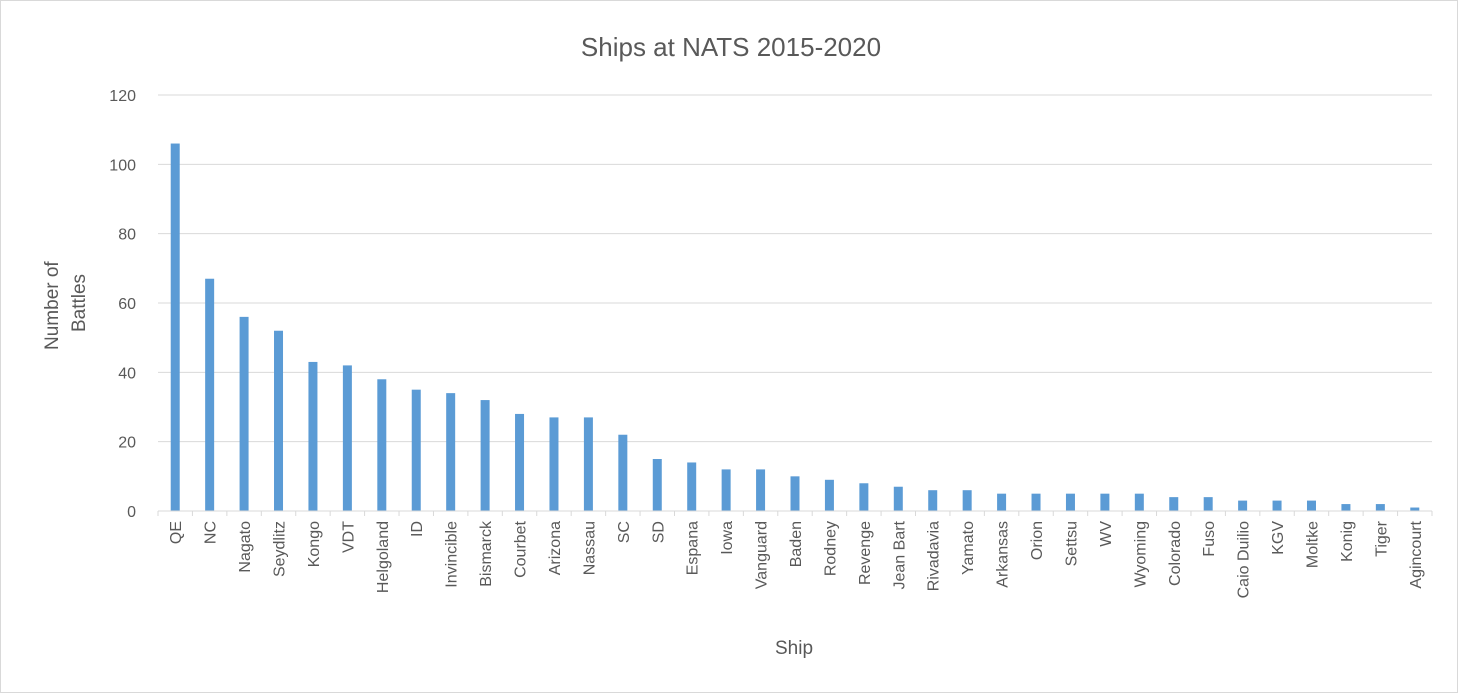  I want to click on x-tick-label: Vanguard, so click(762, 555).